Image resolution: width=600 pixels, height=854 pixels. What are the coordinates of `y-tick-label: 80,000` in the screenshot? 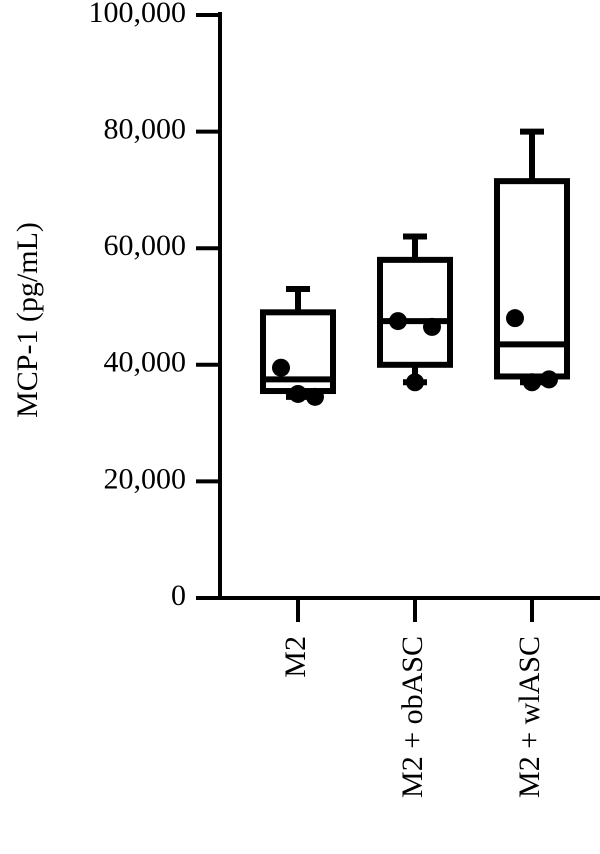 It's located at (145, 128).